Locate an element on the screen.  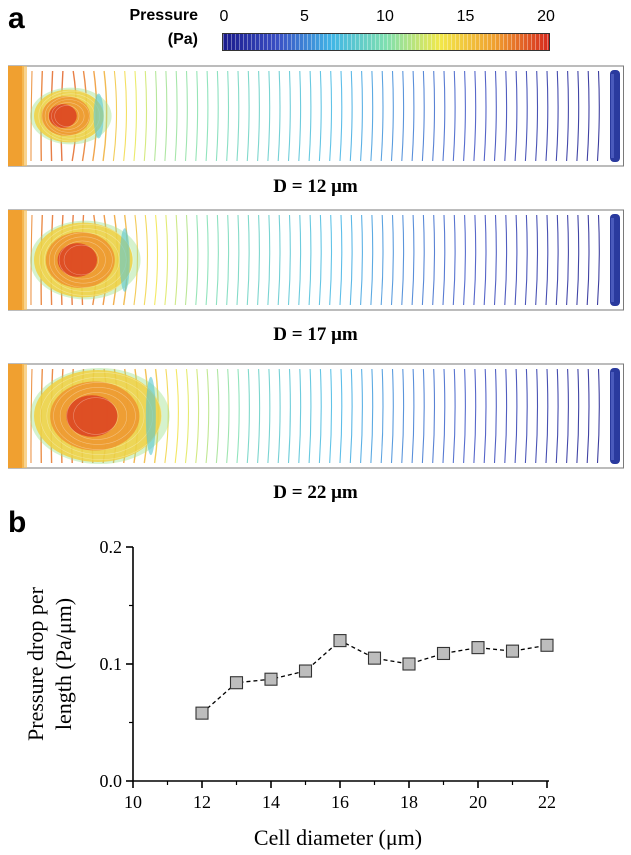
x-tick-label: 14 is located at coordinates (271, 802).